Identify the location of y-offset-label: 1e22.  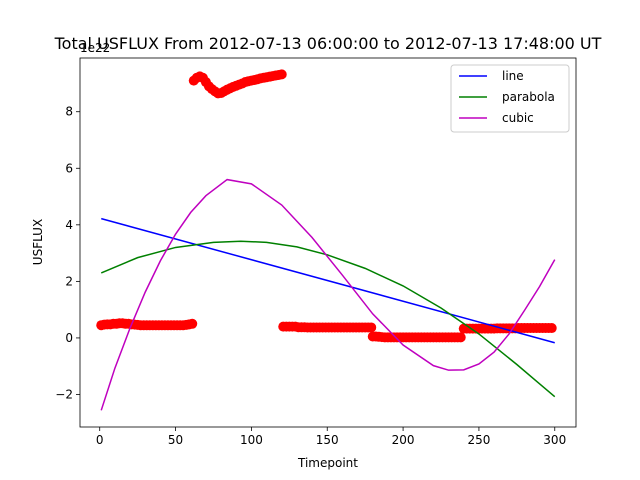
(95, 48).